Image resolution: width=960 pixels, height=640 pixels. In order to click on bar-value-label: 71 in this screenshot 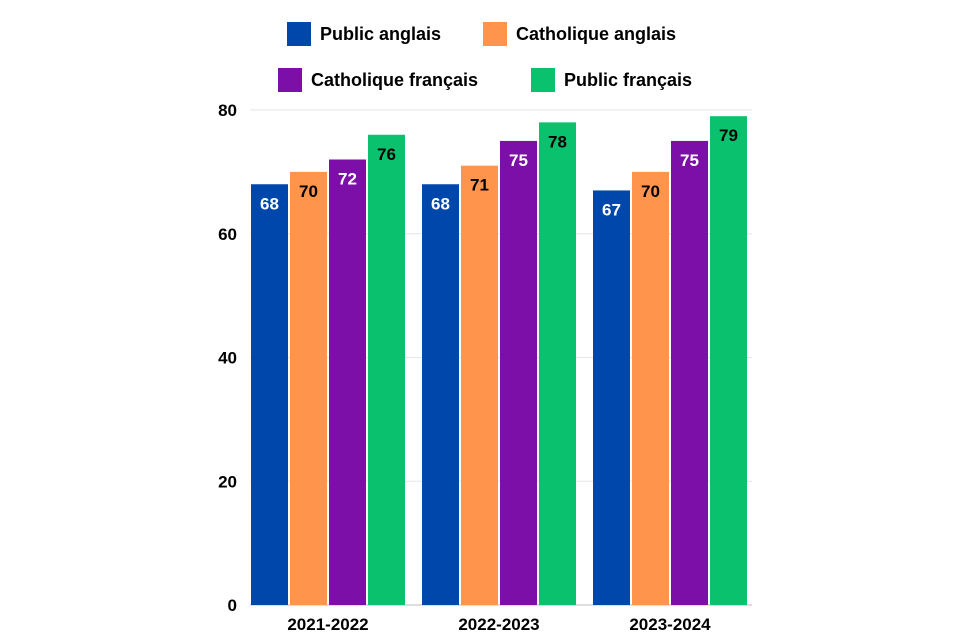, I will do `click(479, 185)`.